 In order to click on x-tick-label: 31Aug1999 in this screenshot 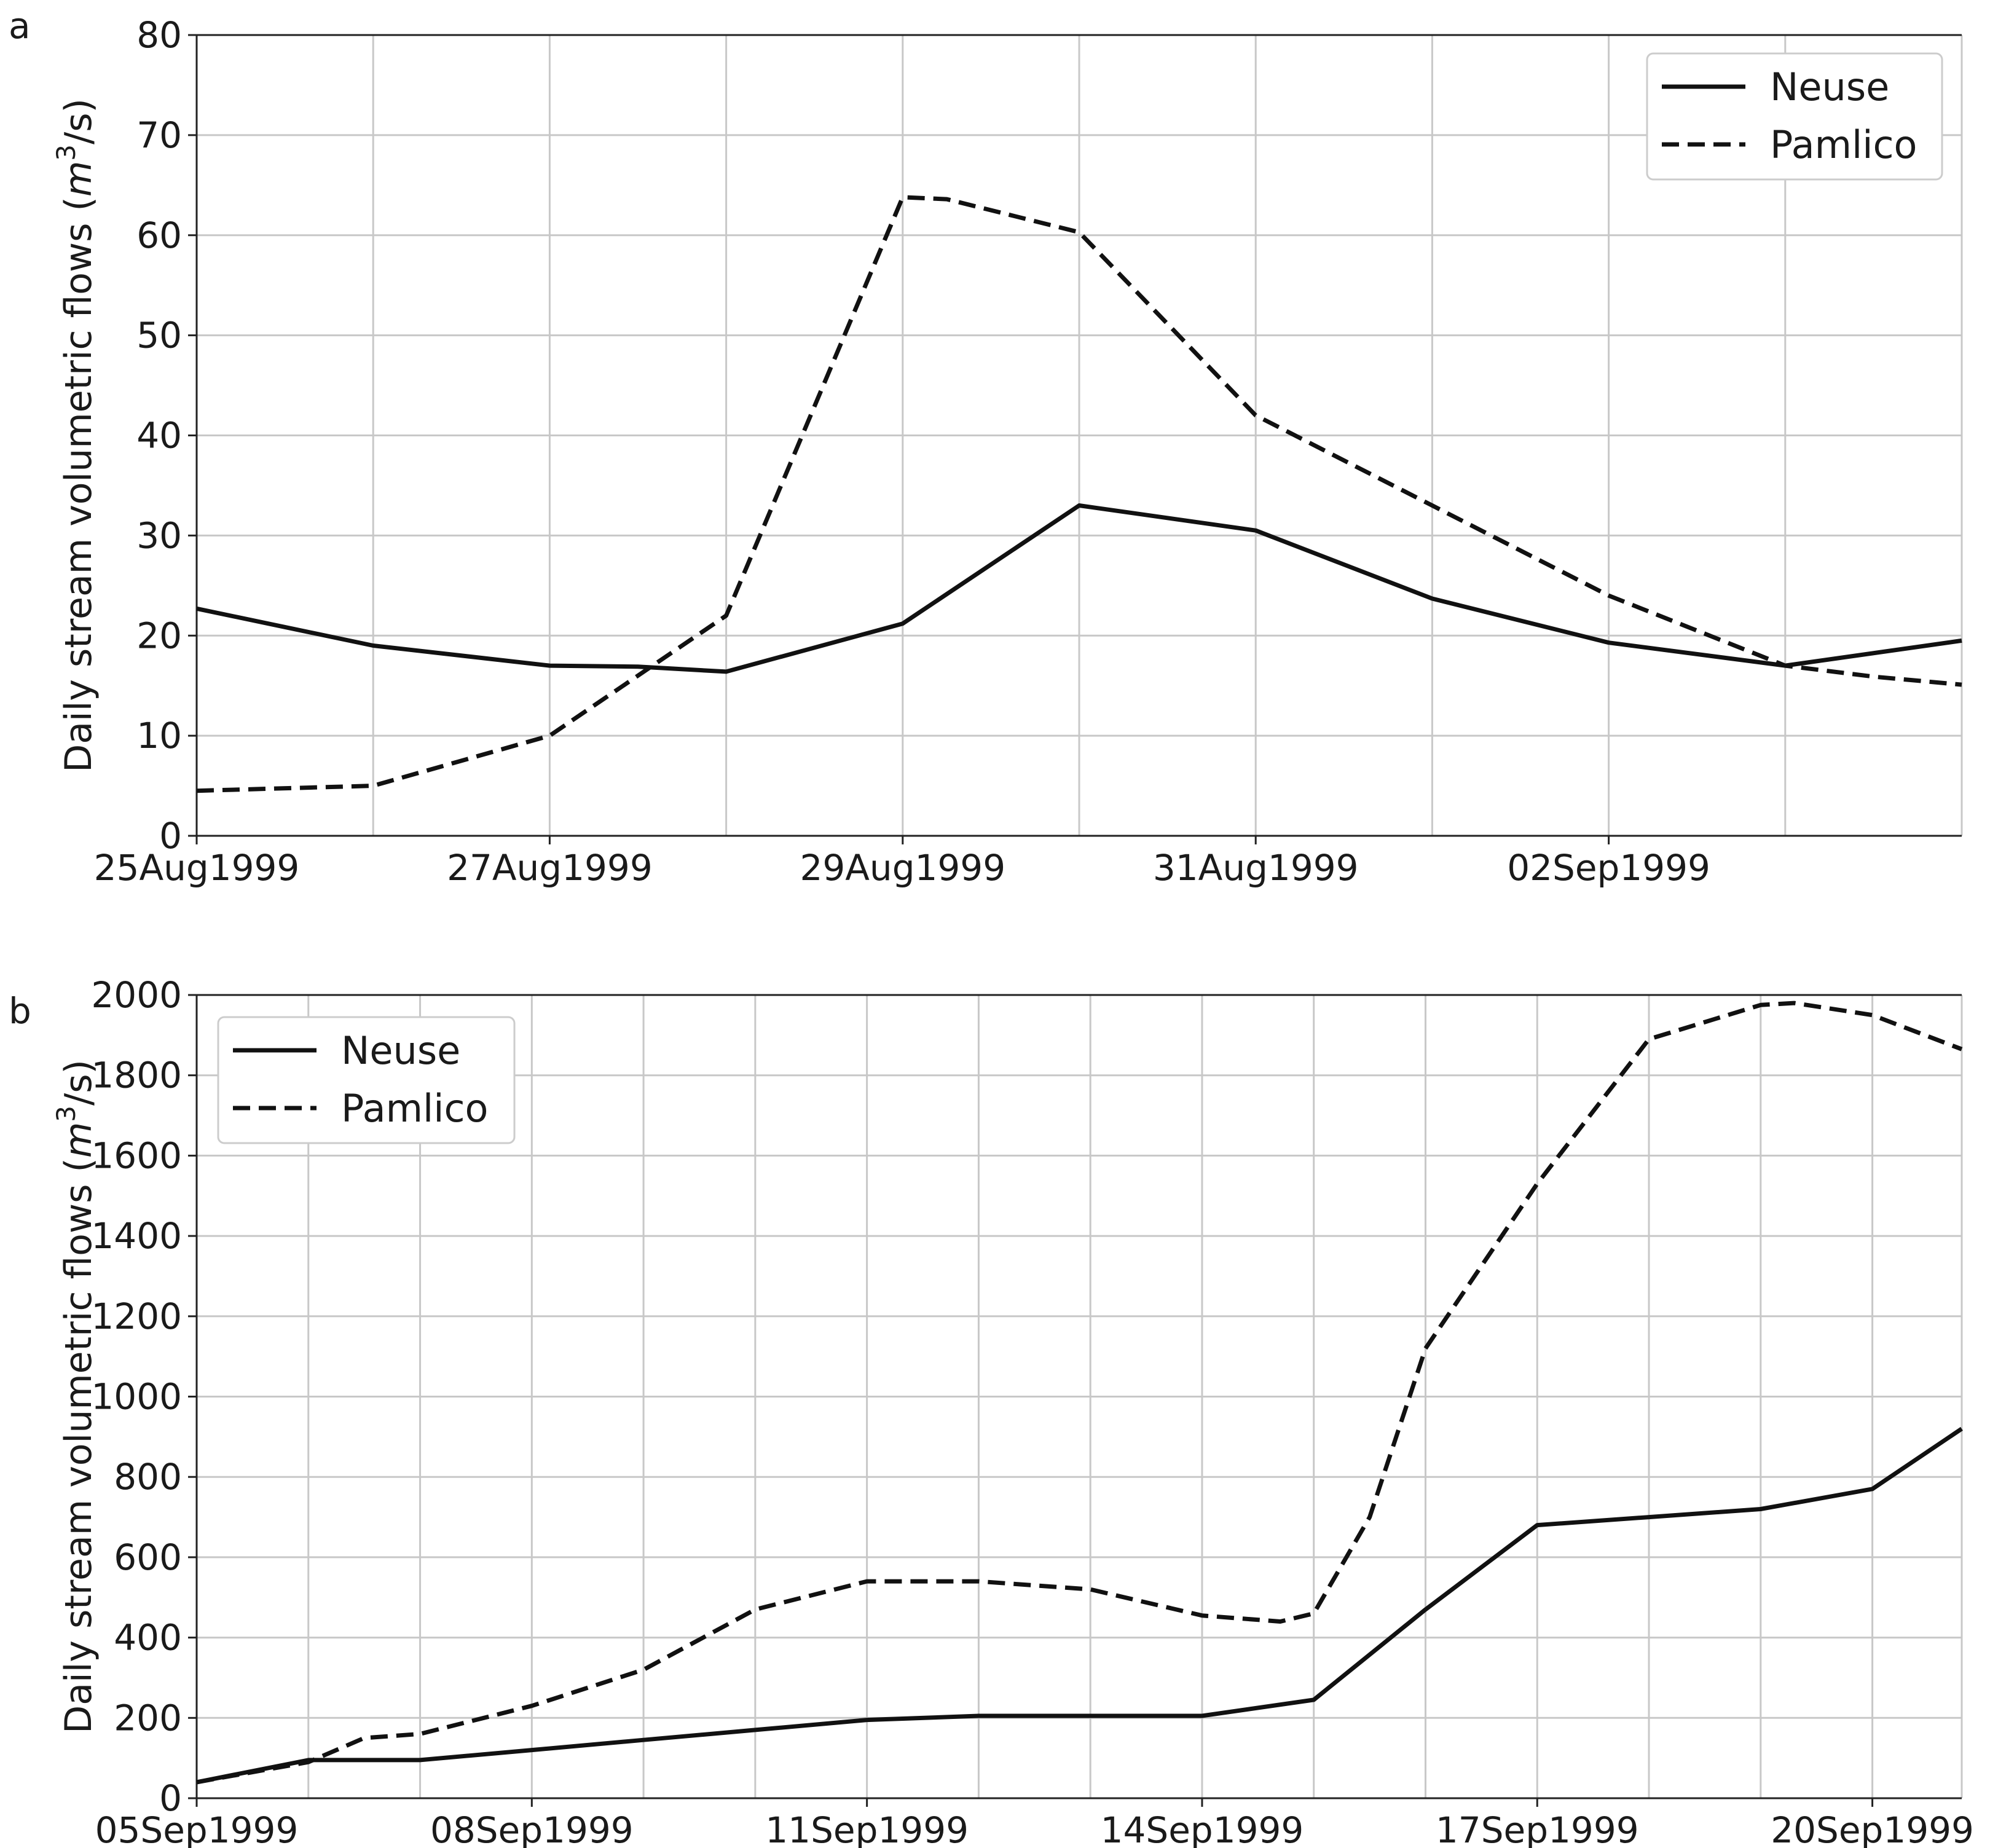, I will do `click(1256, 868)`.